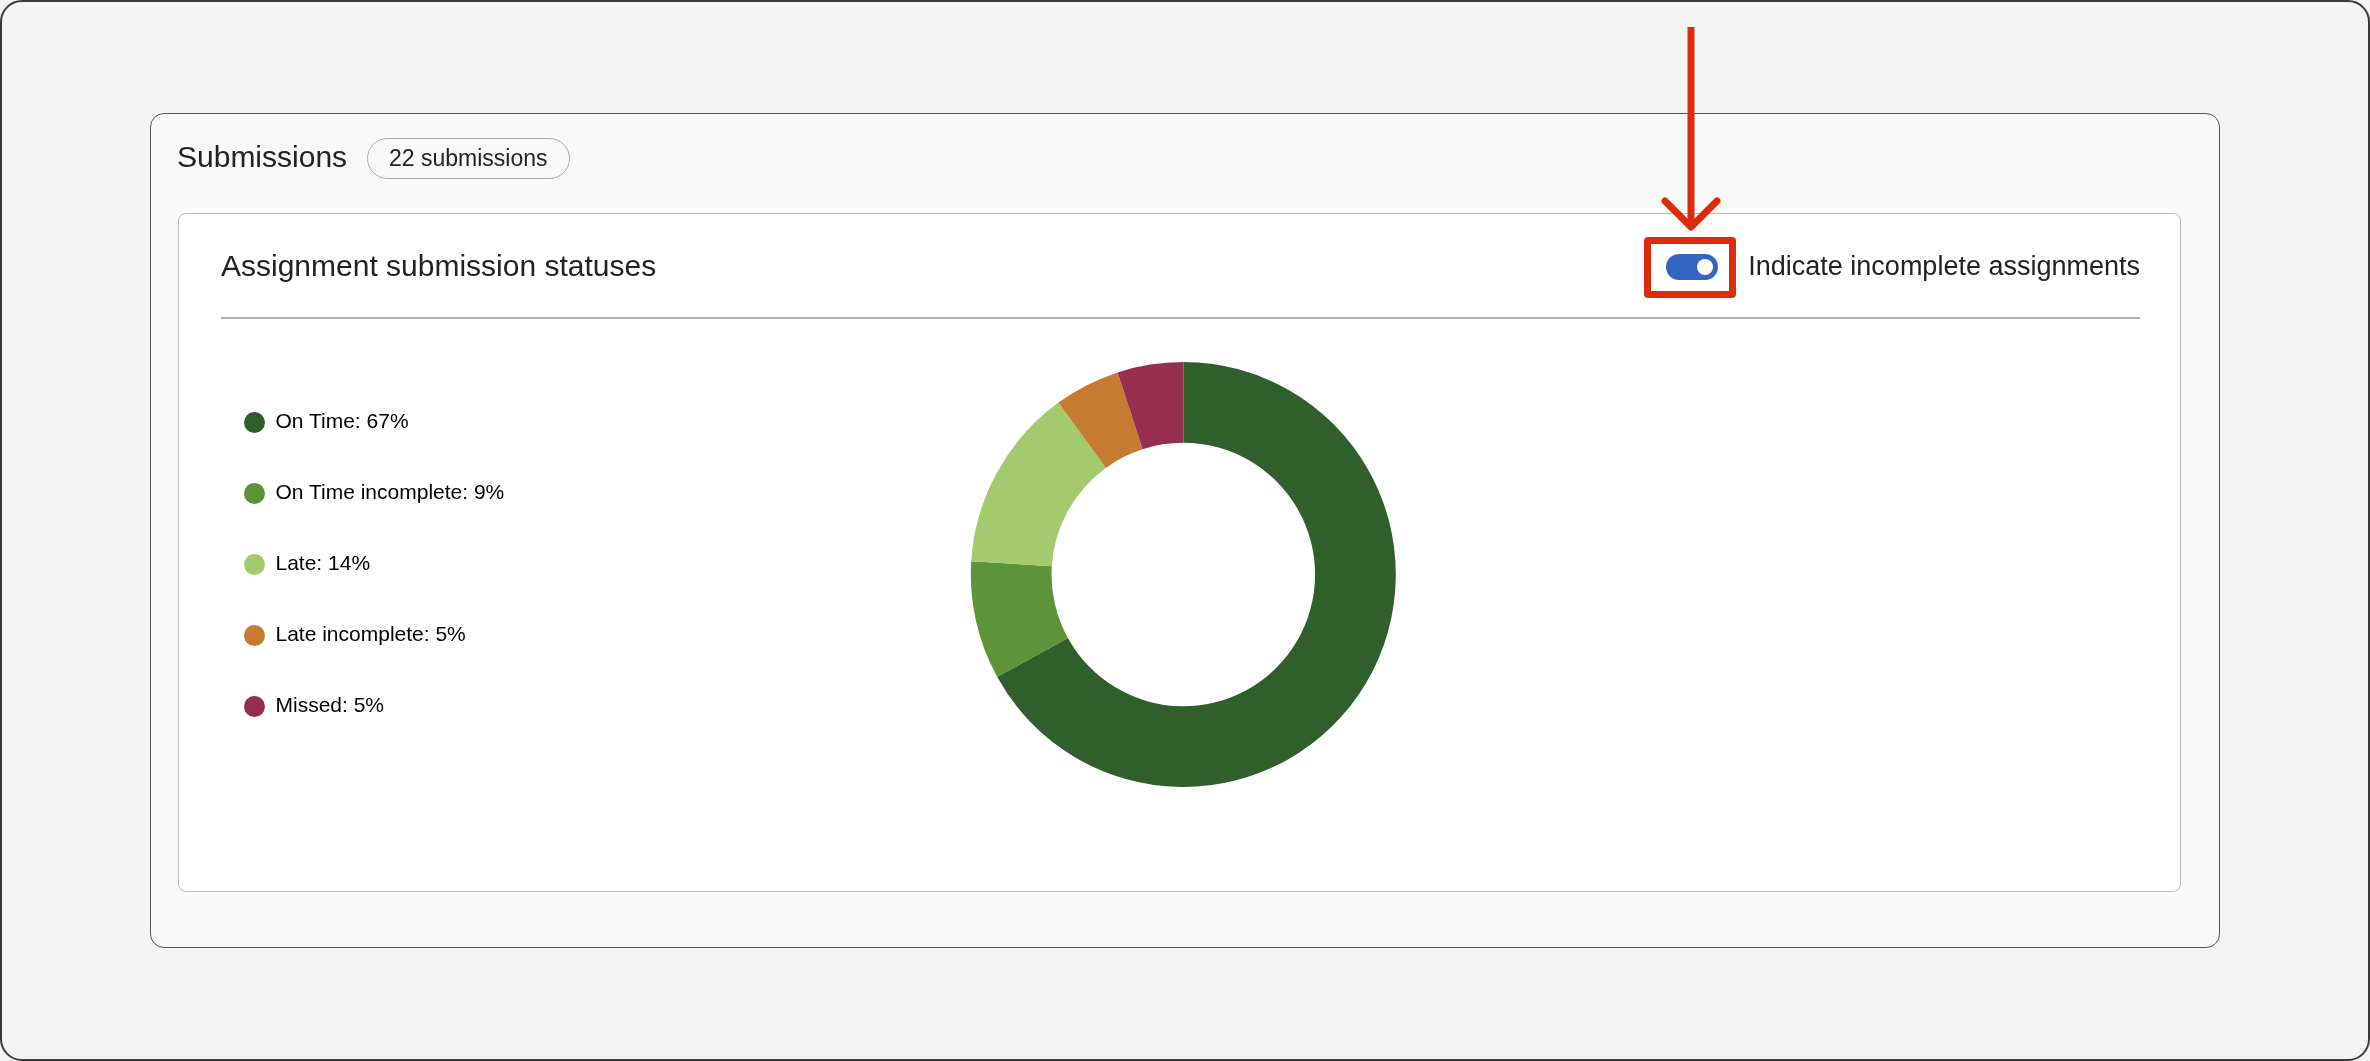 Image resolution: width=2370 pixels, height=1061 pixels. I want to click on text: 22 submissions, so click(468, 158).